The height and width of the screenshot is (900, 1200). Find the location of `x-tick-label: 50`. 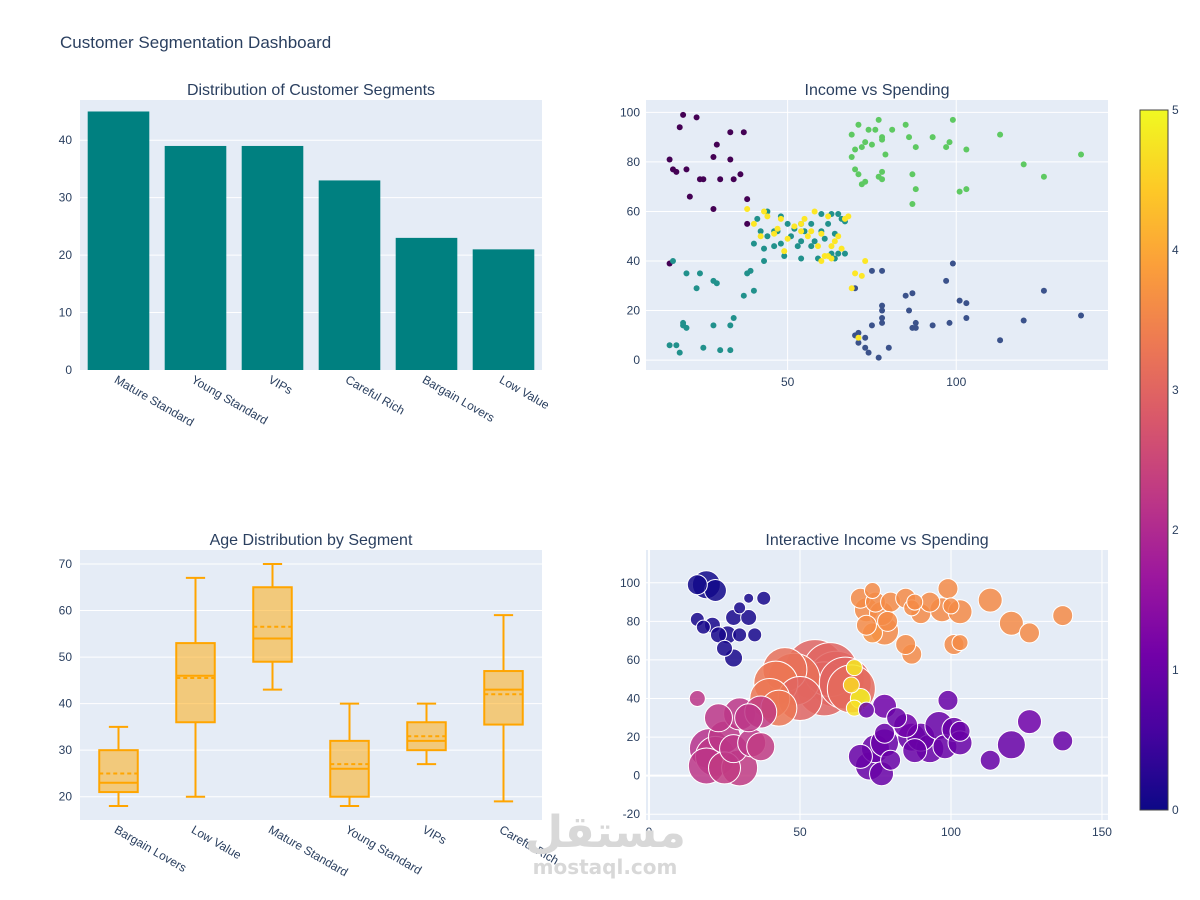

x-tick-label: 50 is located at coordinates (788, 382).